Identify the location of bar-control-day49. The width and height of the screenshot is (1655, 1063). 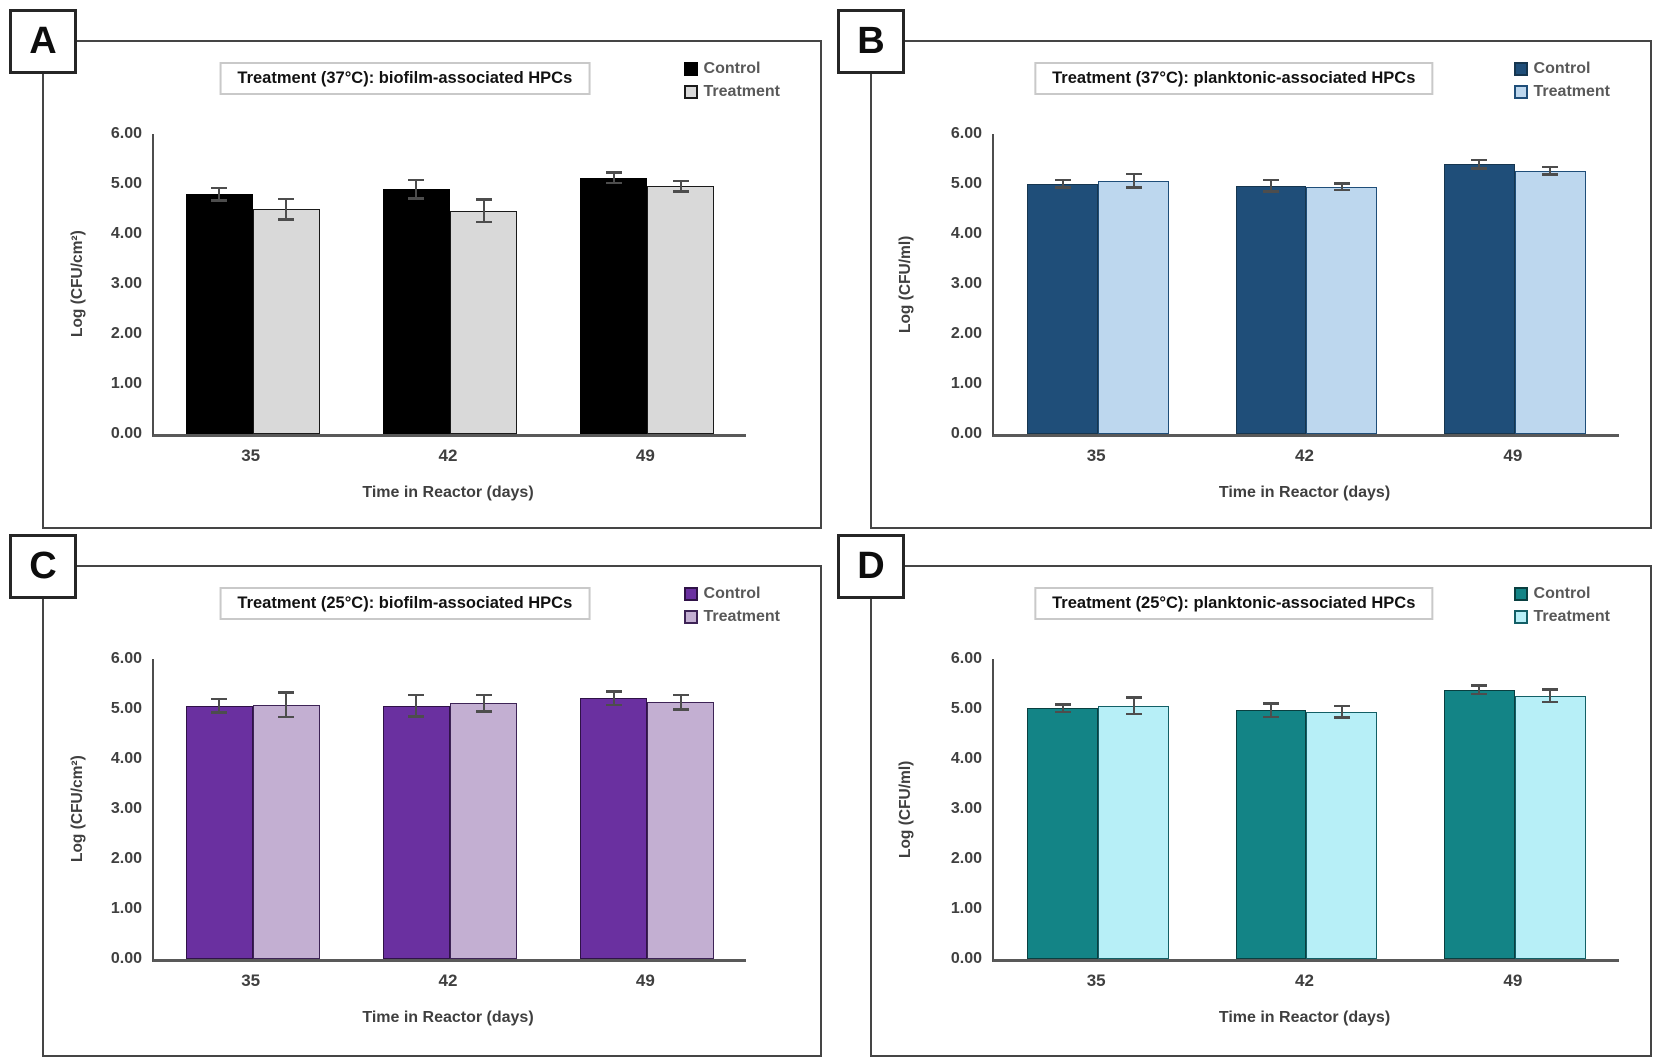
(614, 809).